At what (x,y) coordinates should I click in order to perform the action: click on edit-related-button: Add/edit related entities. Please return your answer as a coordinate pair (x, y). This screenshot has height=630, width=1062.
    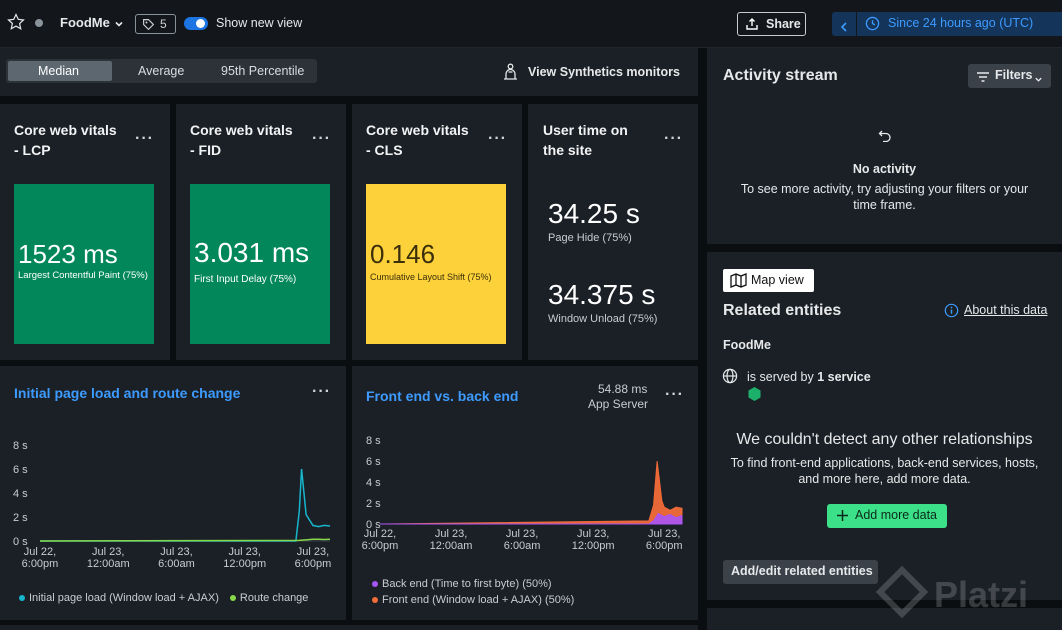
    Looking at the image, I should click on (800, 572).